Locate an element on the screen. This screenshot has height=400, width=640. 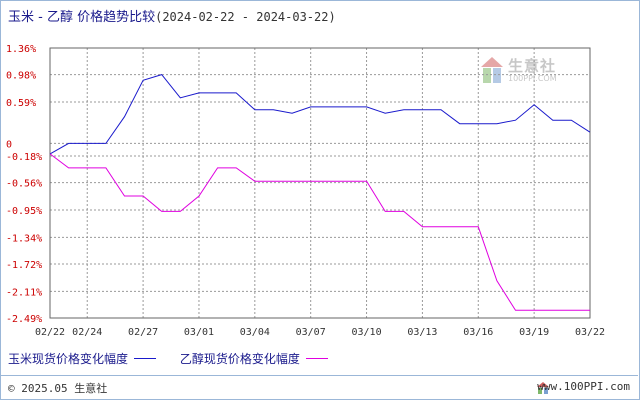
y-tick-label: 0.59% is located at coordinates (21, 103).